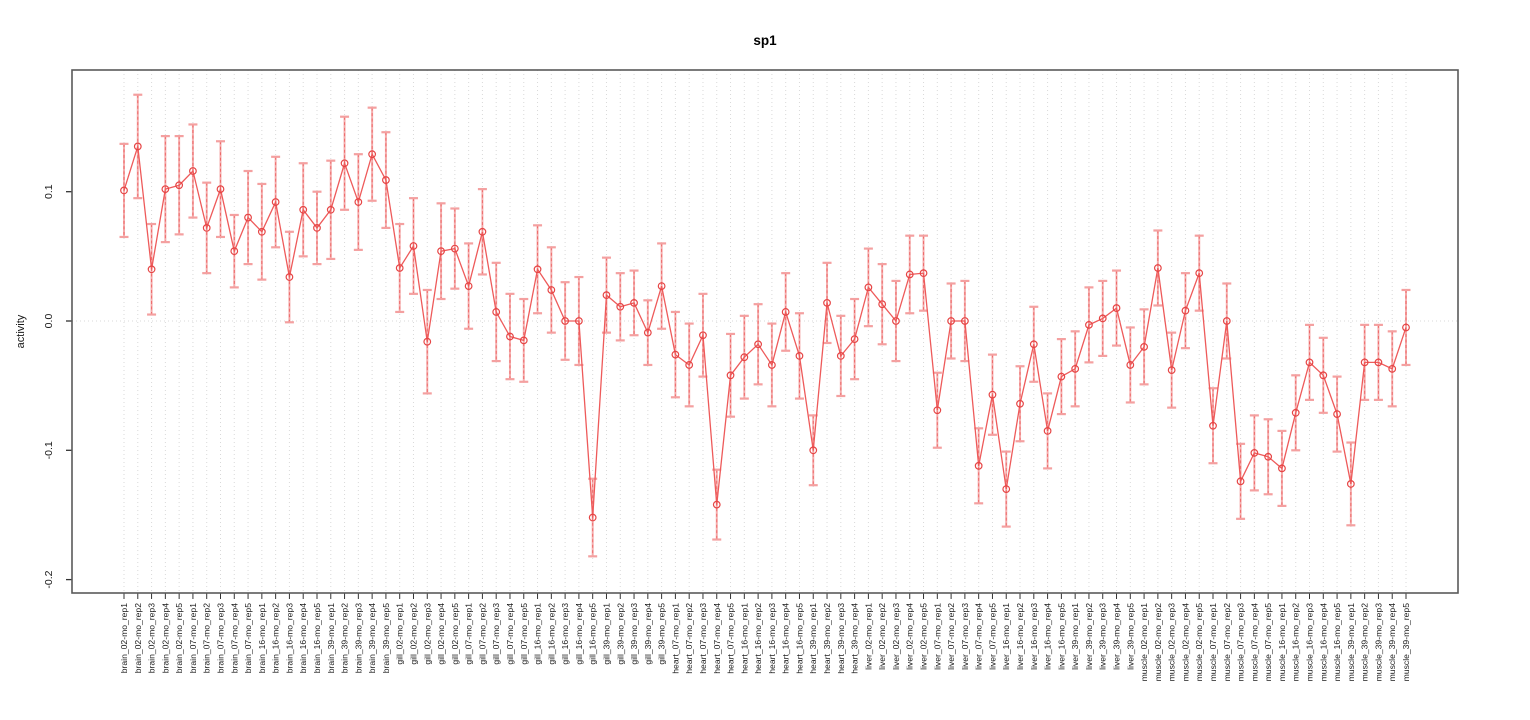 Image resolution: width=1530 pixels, height=720 pixels. What do you see at coordinates (124, 638) in the screenshot?
I see `x-tick-label: brain_02-mo_rep1` at bounding box center [124, 638].